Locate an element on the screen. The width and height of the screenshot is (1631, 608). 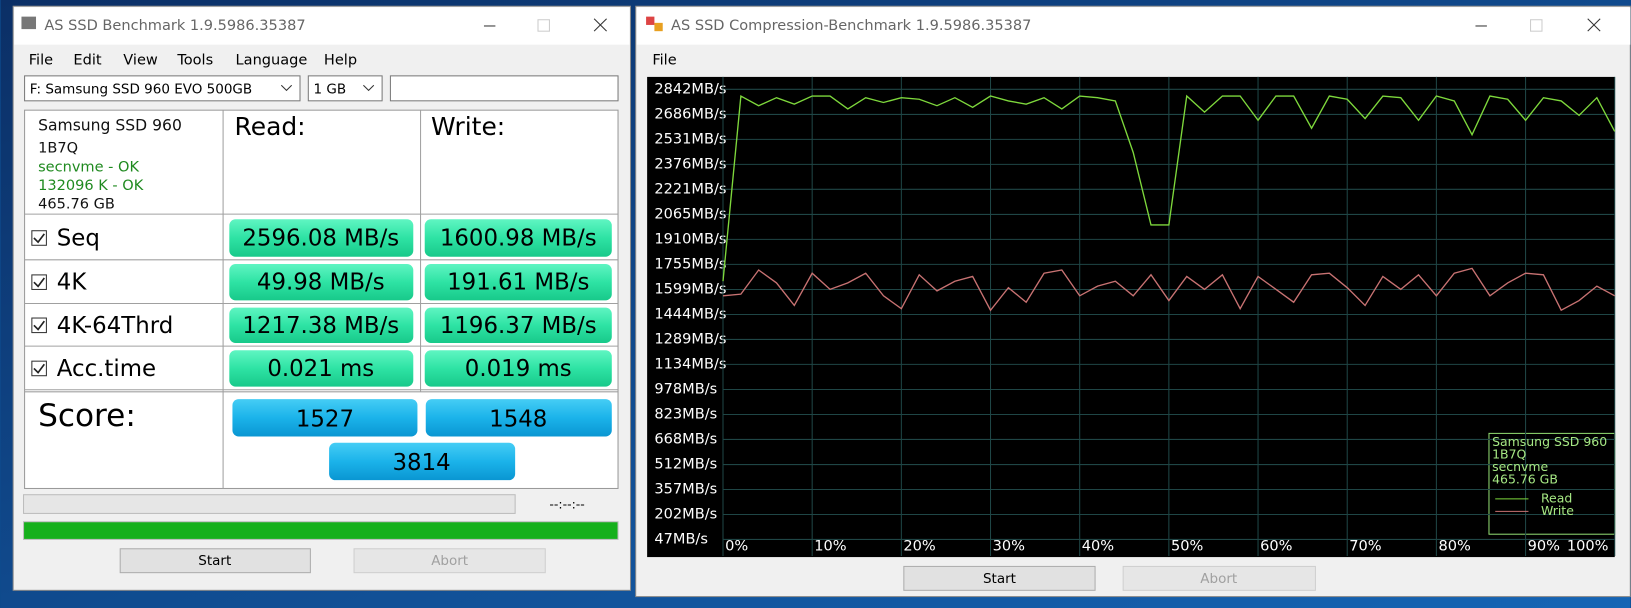
x-tick-label: 0% is located at coordinates (736, 546).